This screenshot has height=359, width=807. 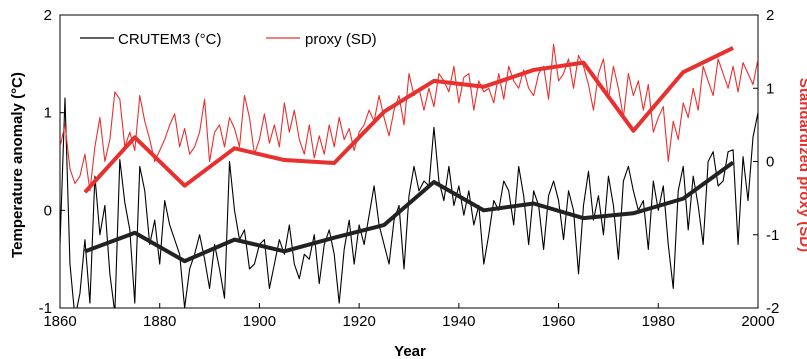 What do you see at coordinates (341, 39) in the screenshot?
I see `legend-label-proxy: proxy (SD)` at bounding box center [341, 39].